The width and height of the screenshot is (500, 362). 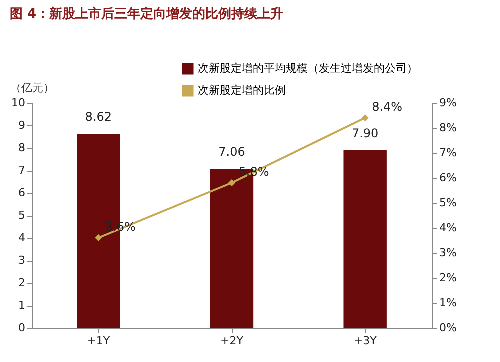 I want to click on y2-tick-label: 9%, so click(x=448, y=103).